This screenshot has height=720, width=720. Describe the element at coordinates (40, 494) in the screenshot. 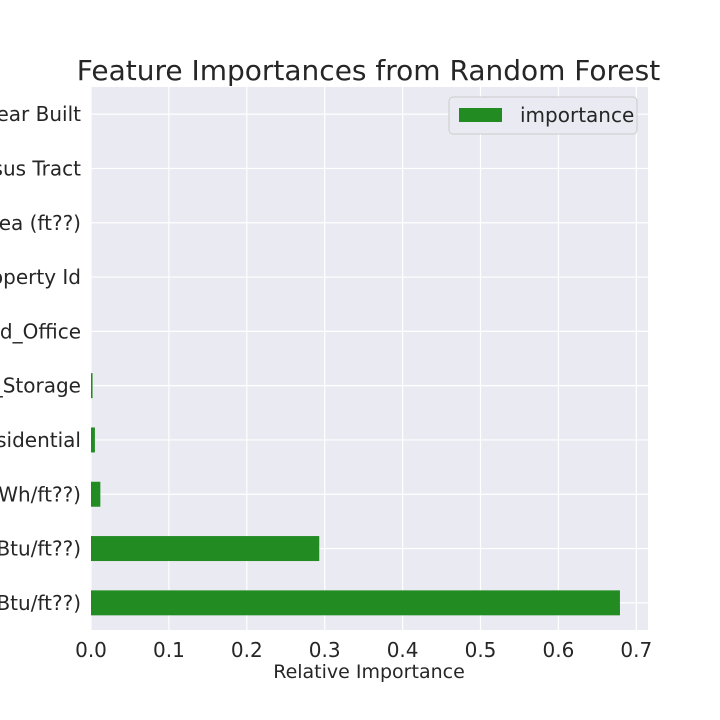

I see `y-tick-label: Wh/ft??)` at that location.